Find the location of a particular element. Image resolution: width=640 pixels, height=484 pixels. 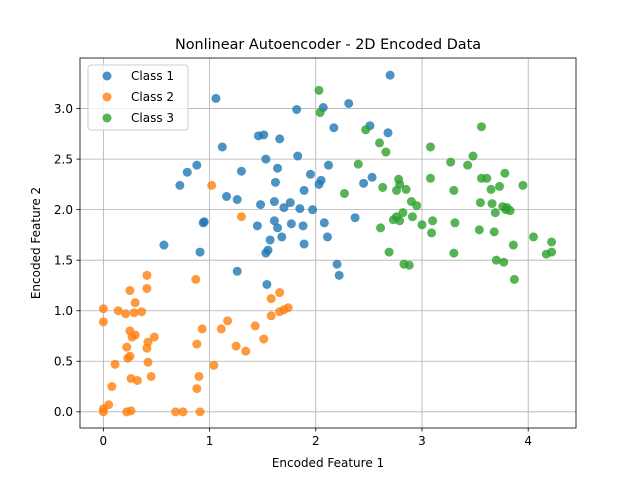

x-tick-label: 2 is located at coordinates (316, 441).